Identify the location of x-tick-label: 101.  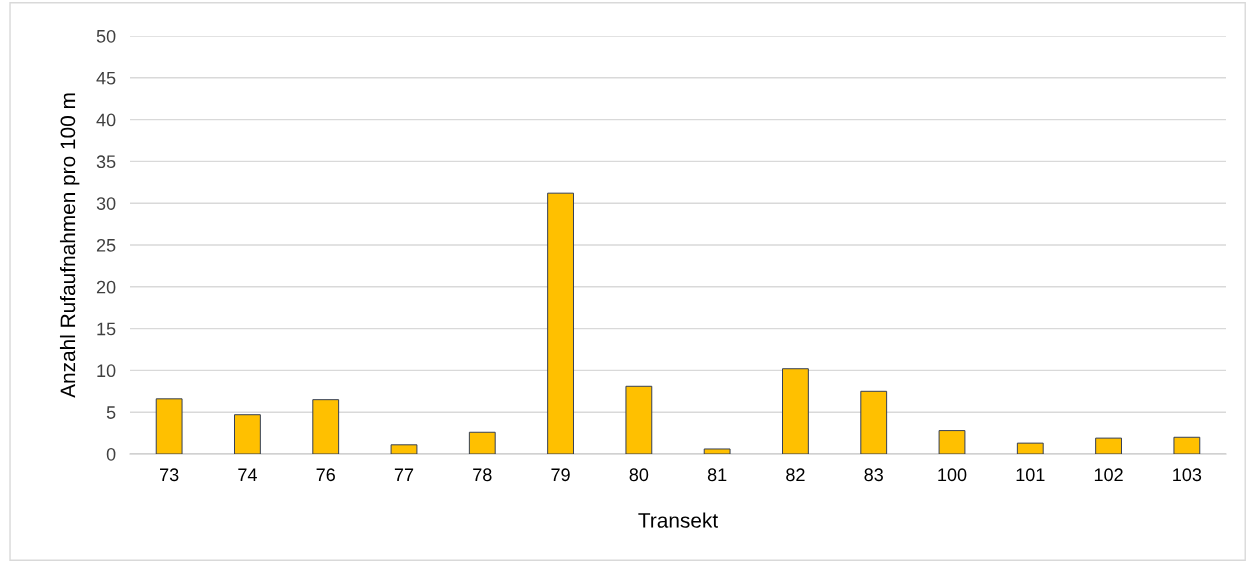
(1030, 475).